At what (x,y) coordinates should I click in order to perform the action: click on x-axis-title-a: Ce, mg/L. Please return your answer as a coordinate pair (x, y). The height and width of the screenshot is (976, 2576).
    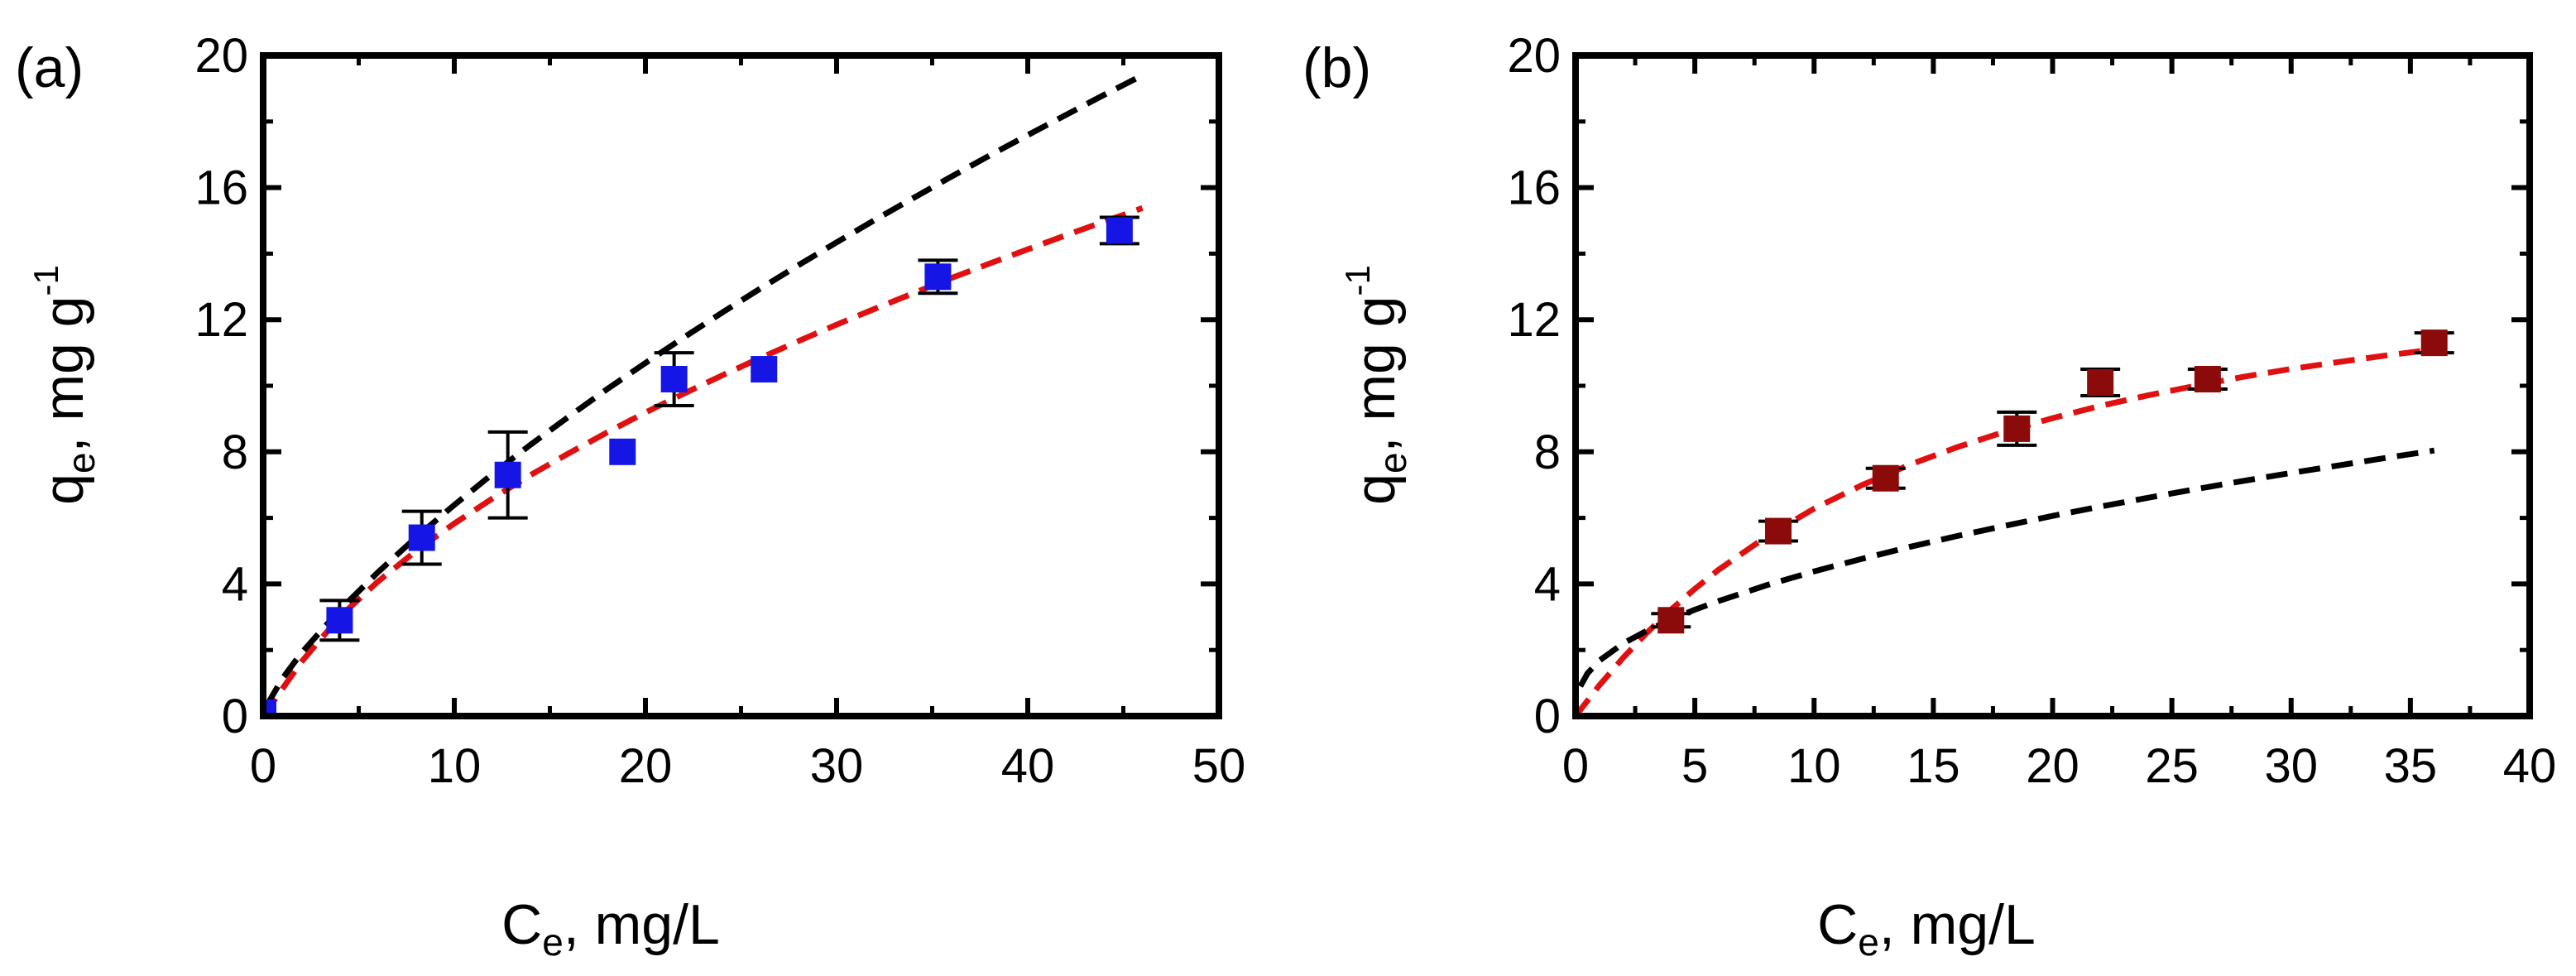
    Looking at the image, I should click on (610, 928).